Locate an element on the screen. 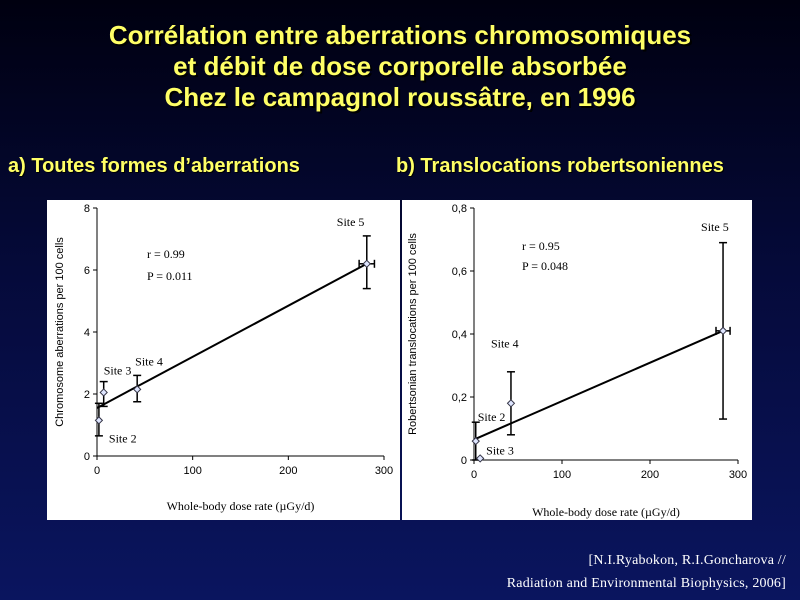 This screenshot has width=800, height=600. chart-b-y-tick-label: 0,4 is located at coordinates (459, 335).